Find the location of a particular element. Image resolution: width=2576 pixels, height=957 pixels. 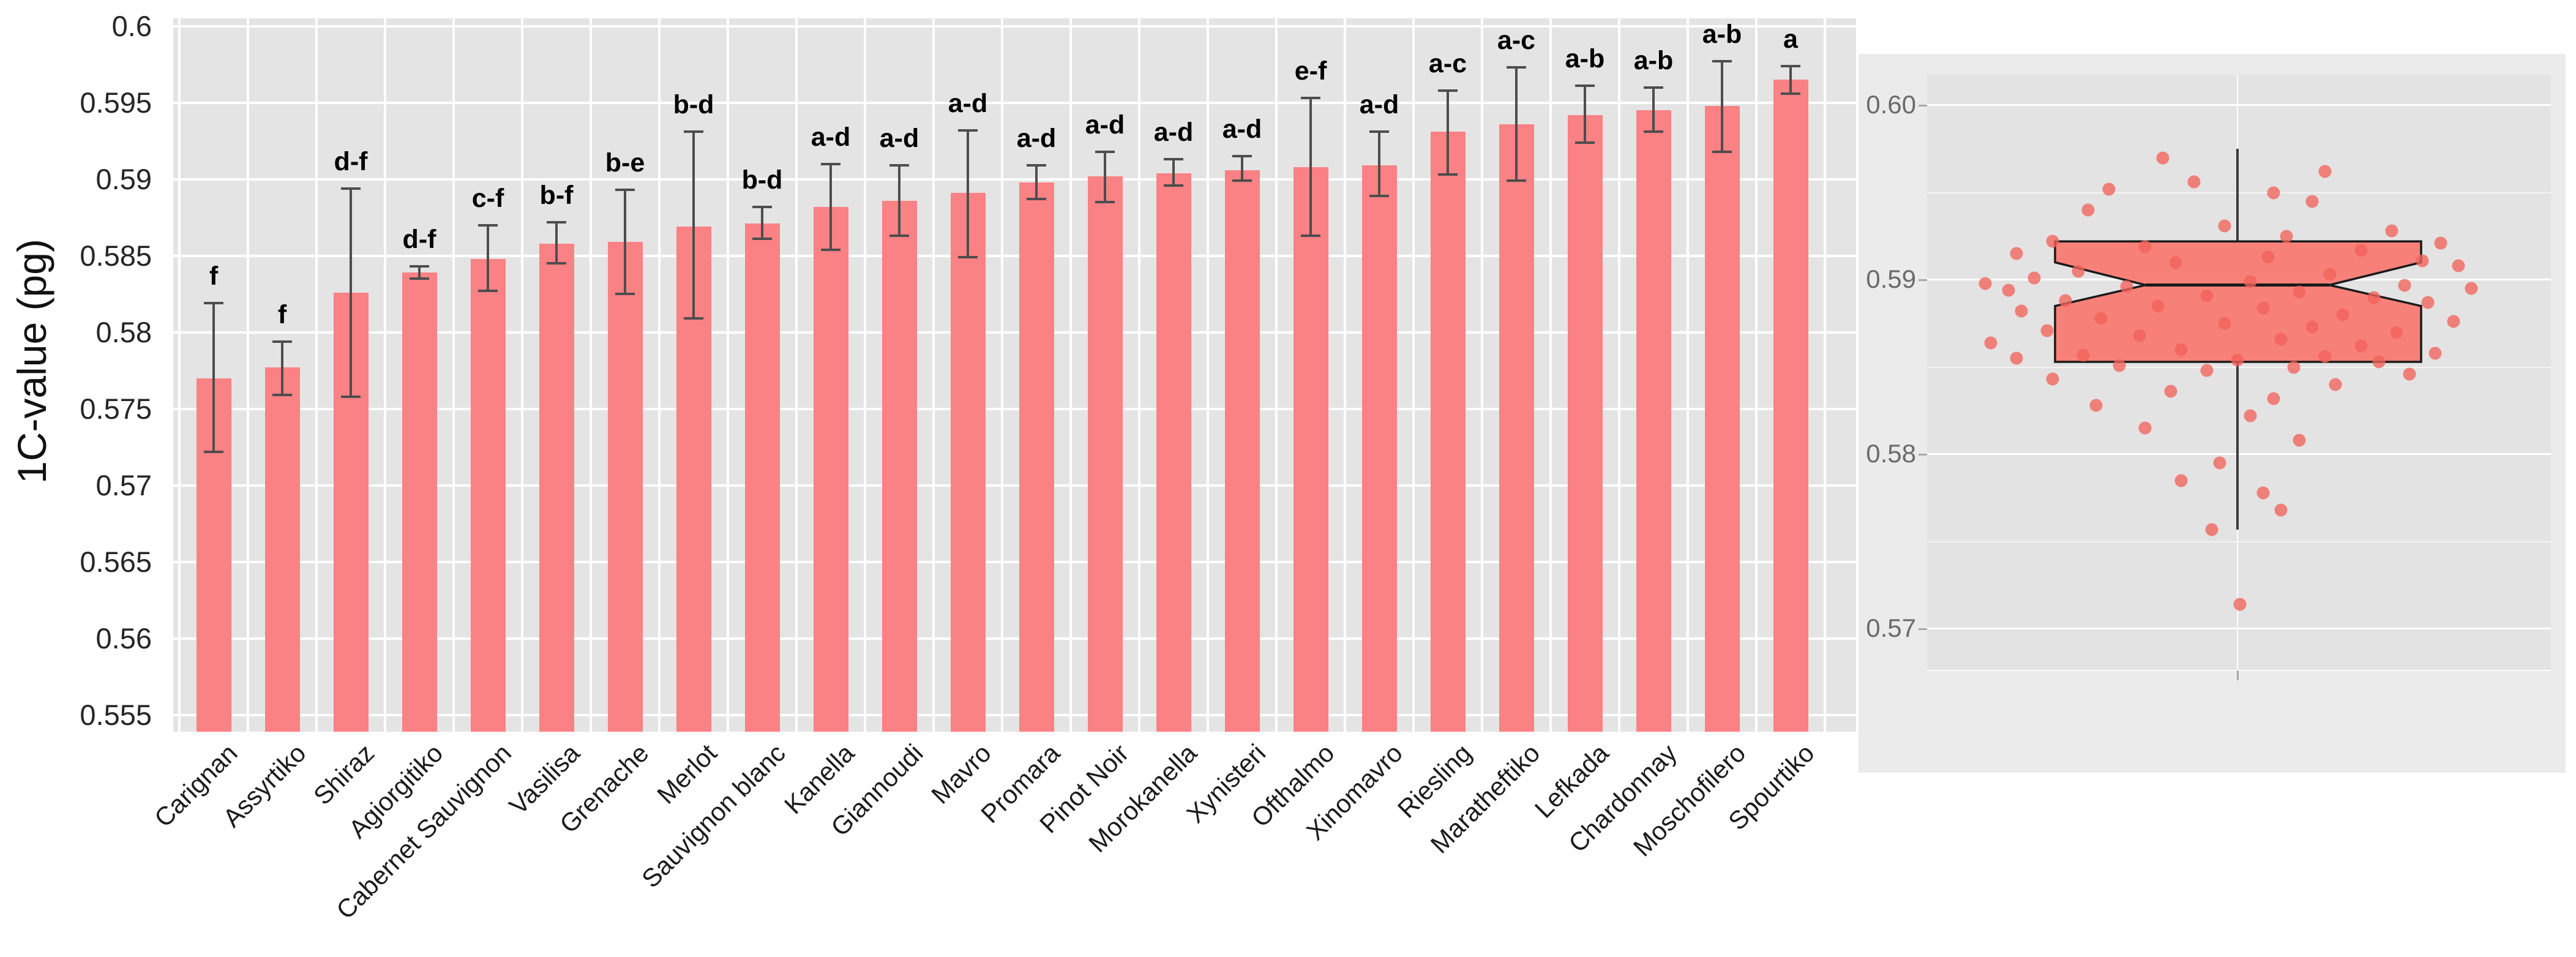

x-axis-edge-line is located at coordinates (2239, 670).